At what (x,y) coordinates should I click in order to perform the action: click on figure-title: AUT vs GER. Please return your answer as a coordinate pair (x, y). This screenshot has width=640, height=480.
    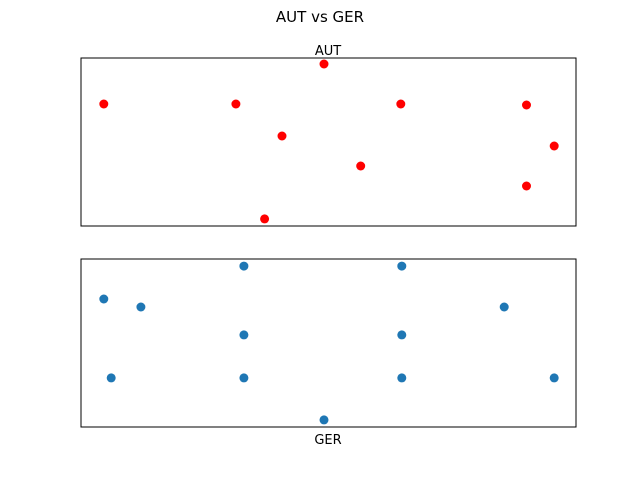
    Looking at the image, I should click on (320, 17).